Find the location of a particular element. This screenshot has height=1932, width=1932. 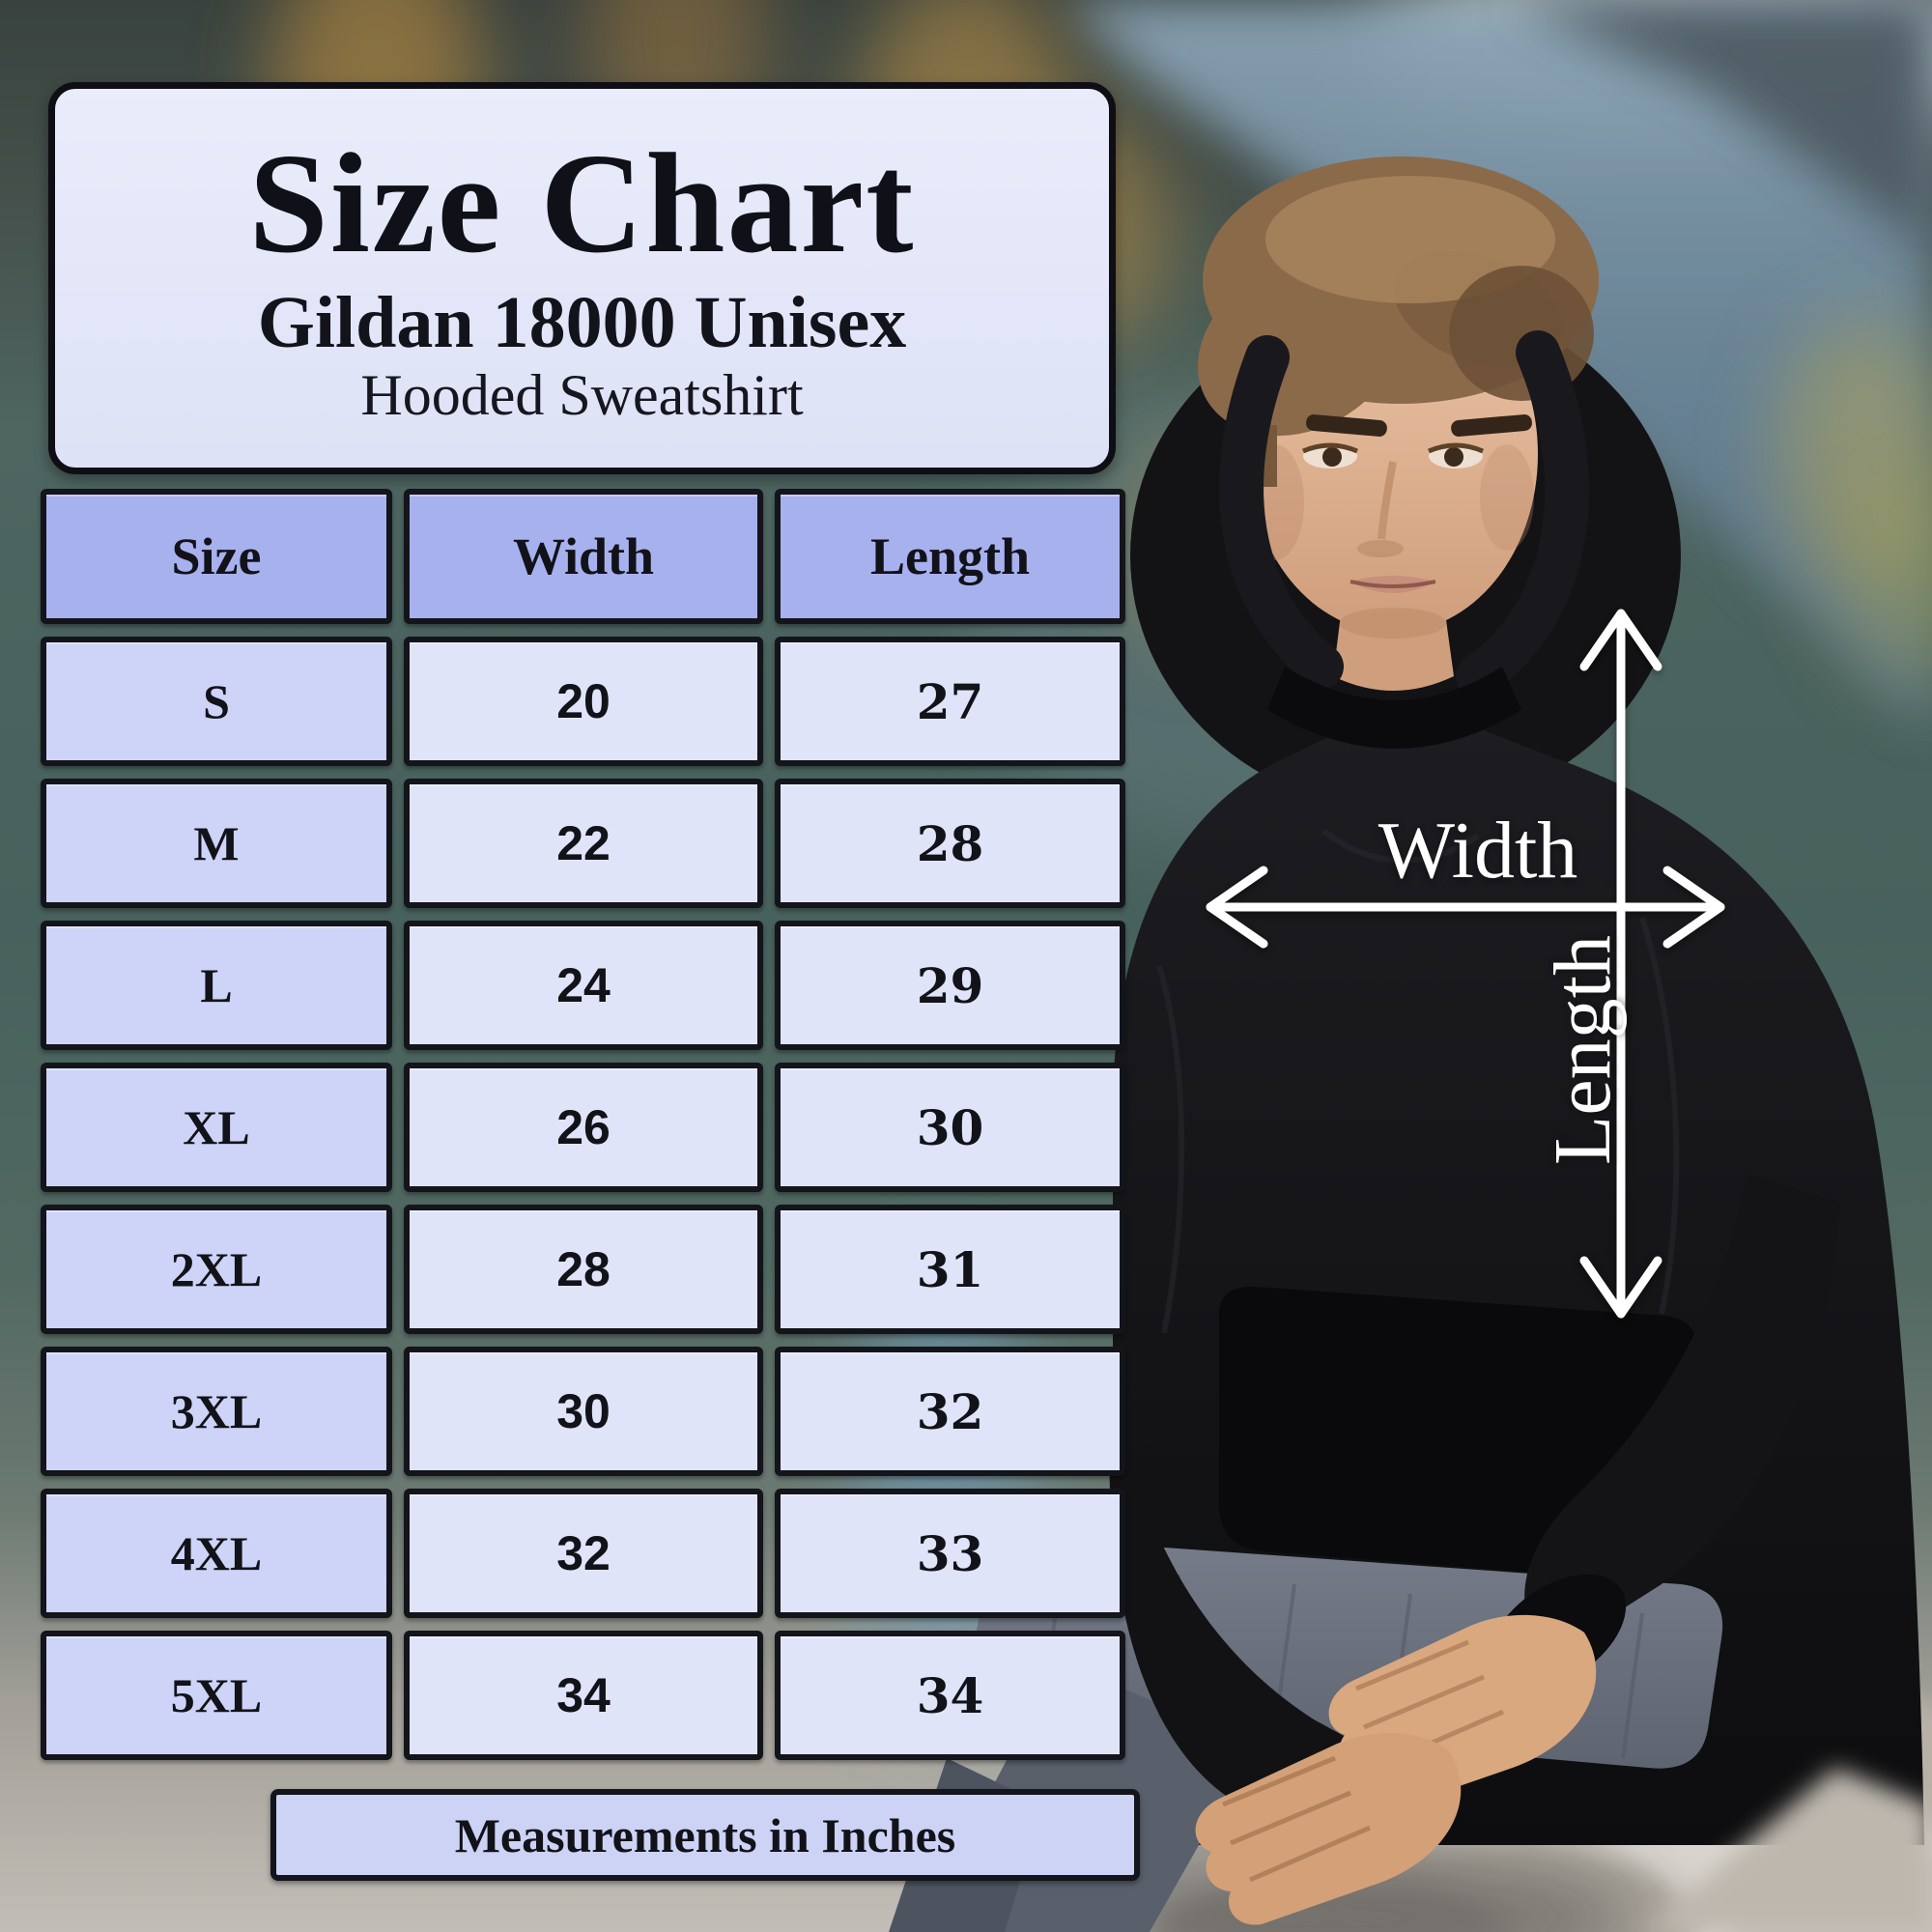

size-label: S is located at coordinates (216, 701).